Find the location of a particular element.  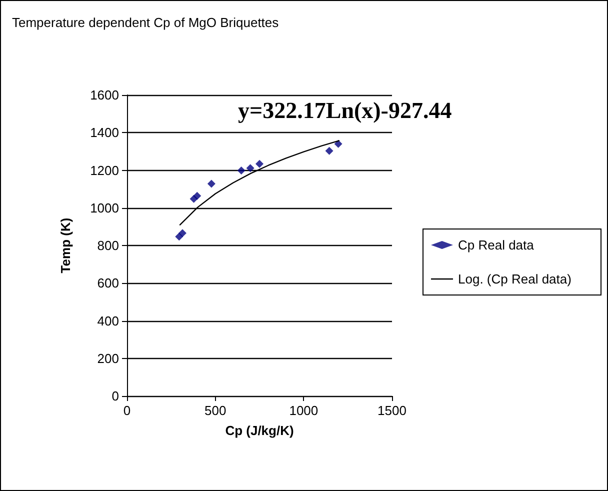

x-tick-label: 0 is located at coordinates (127, 410).